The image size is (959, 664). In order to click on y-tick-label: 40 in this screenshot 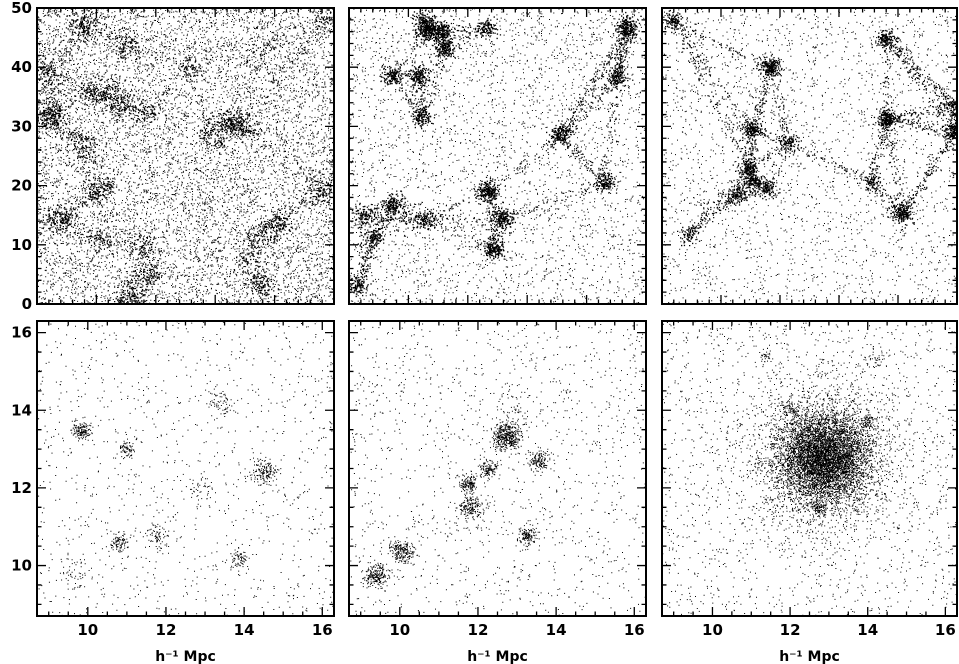, I will do `click(21, 67)`.